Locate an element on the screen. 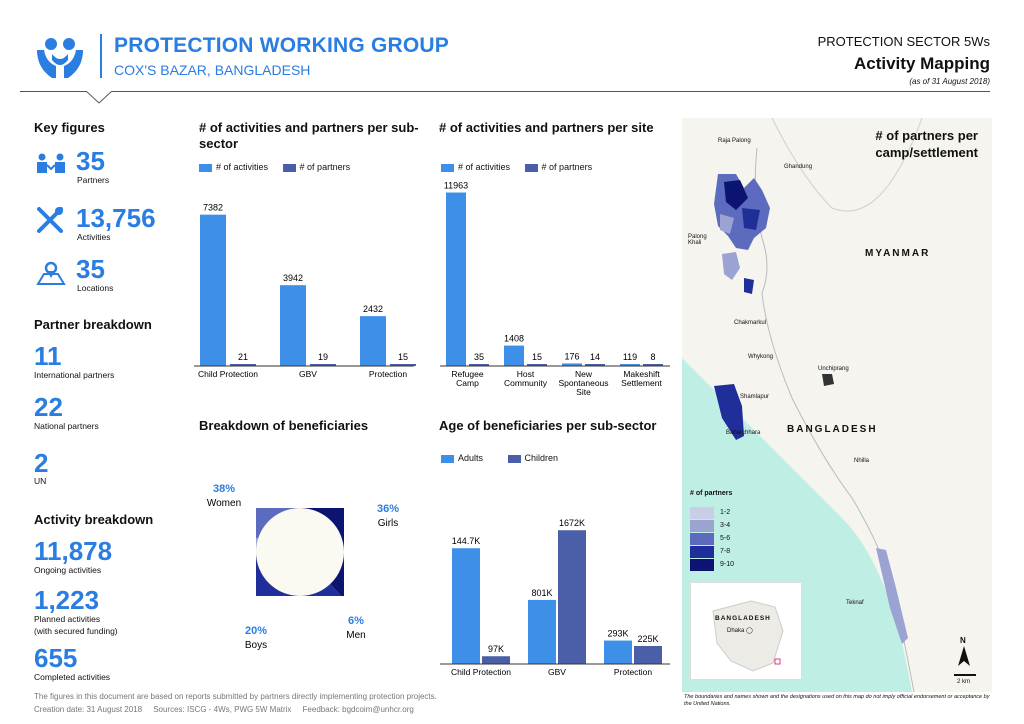 The width and height of the screenshot is (1024, 724). slice-pct-label: 38% is located at coordinates (224, 489).